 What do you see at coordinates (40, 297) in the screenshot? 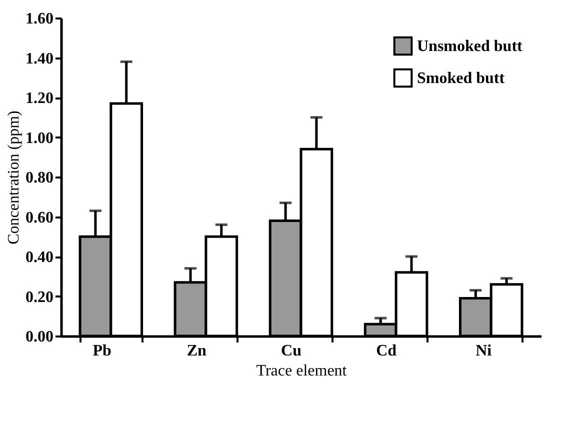
I see `y-tick-label: 0.20` at bounding box center [40, 297].